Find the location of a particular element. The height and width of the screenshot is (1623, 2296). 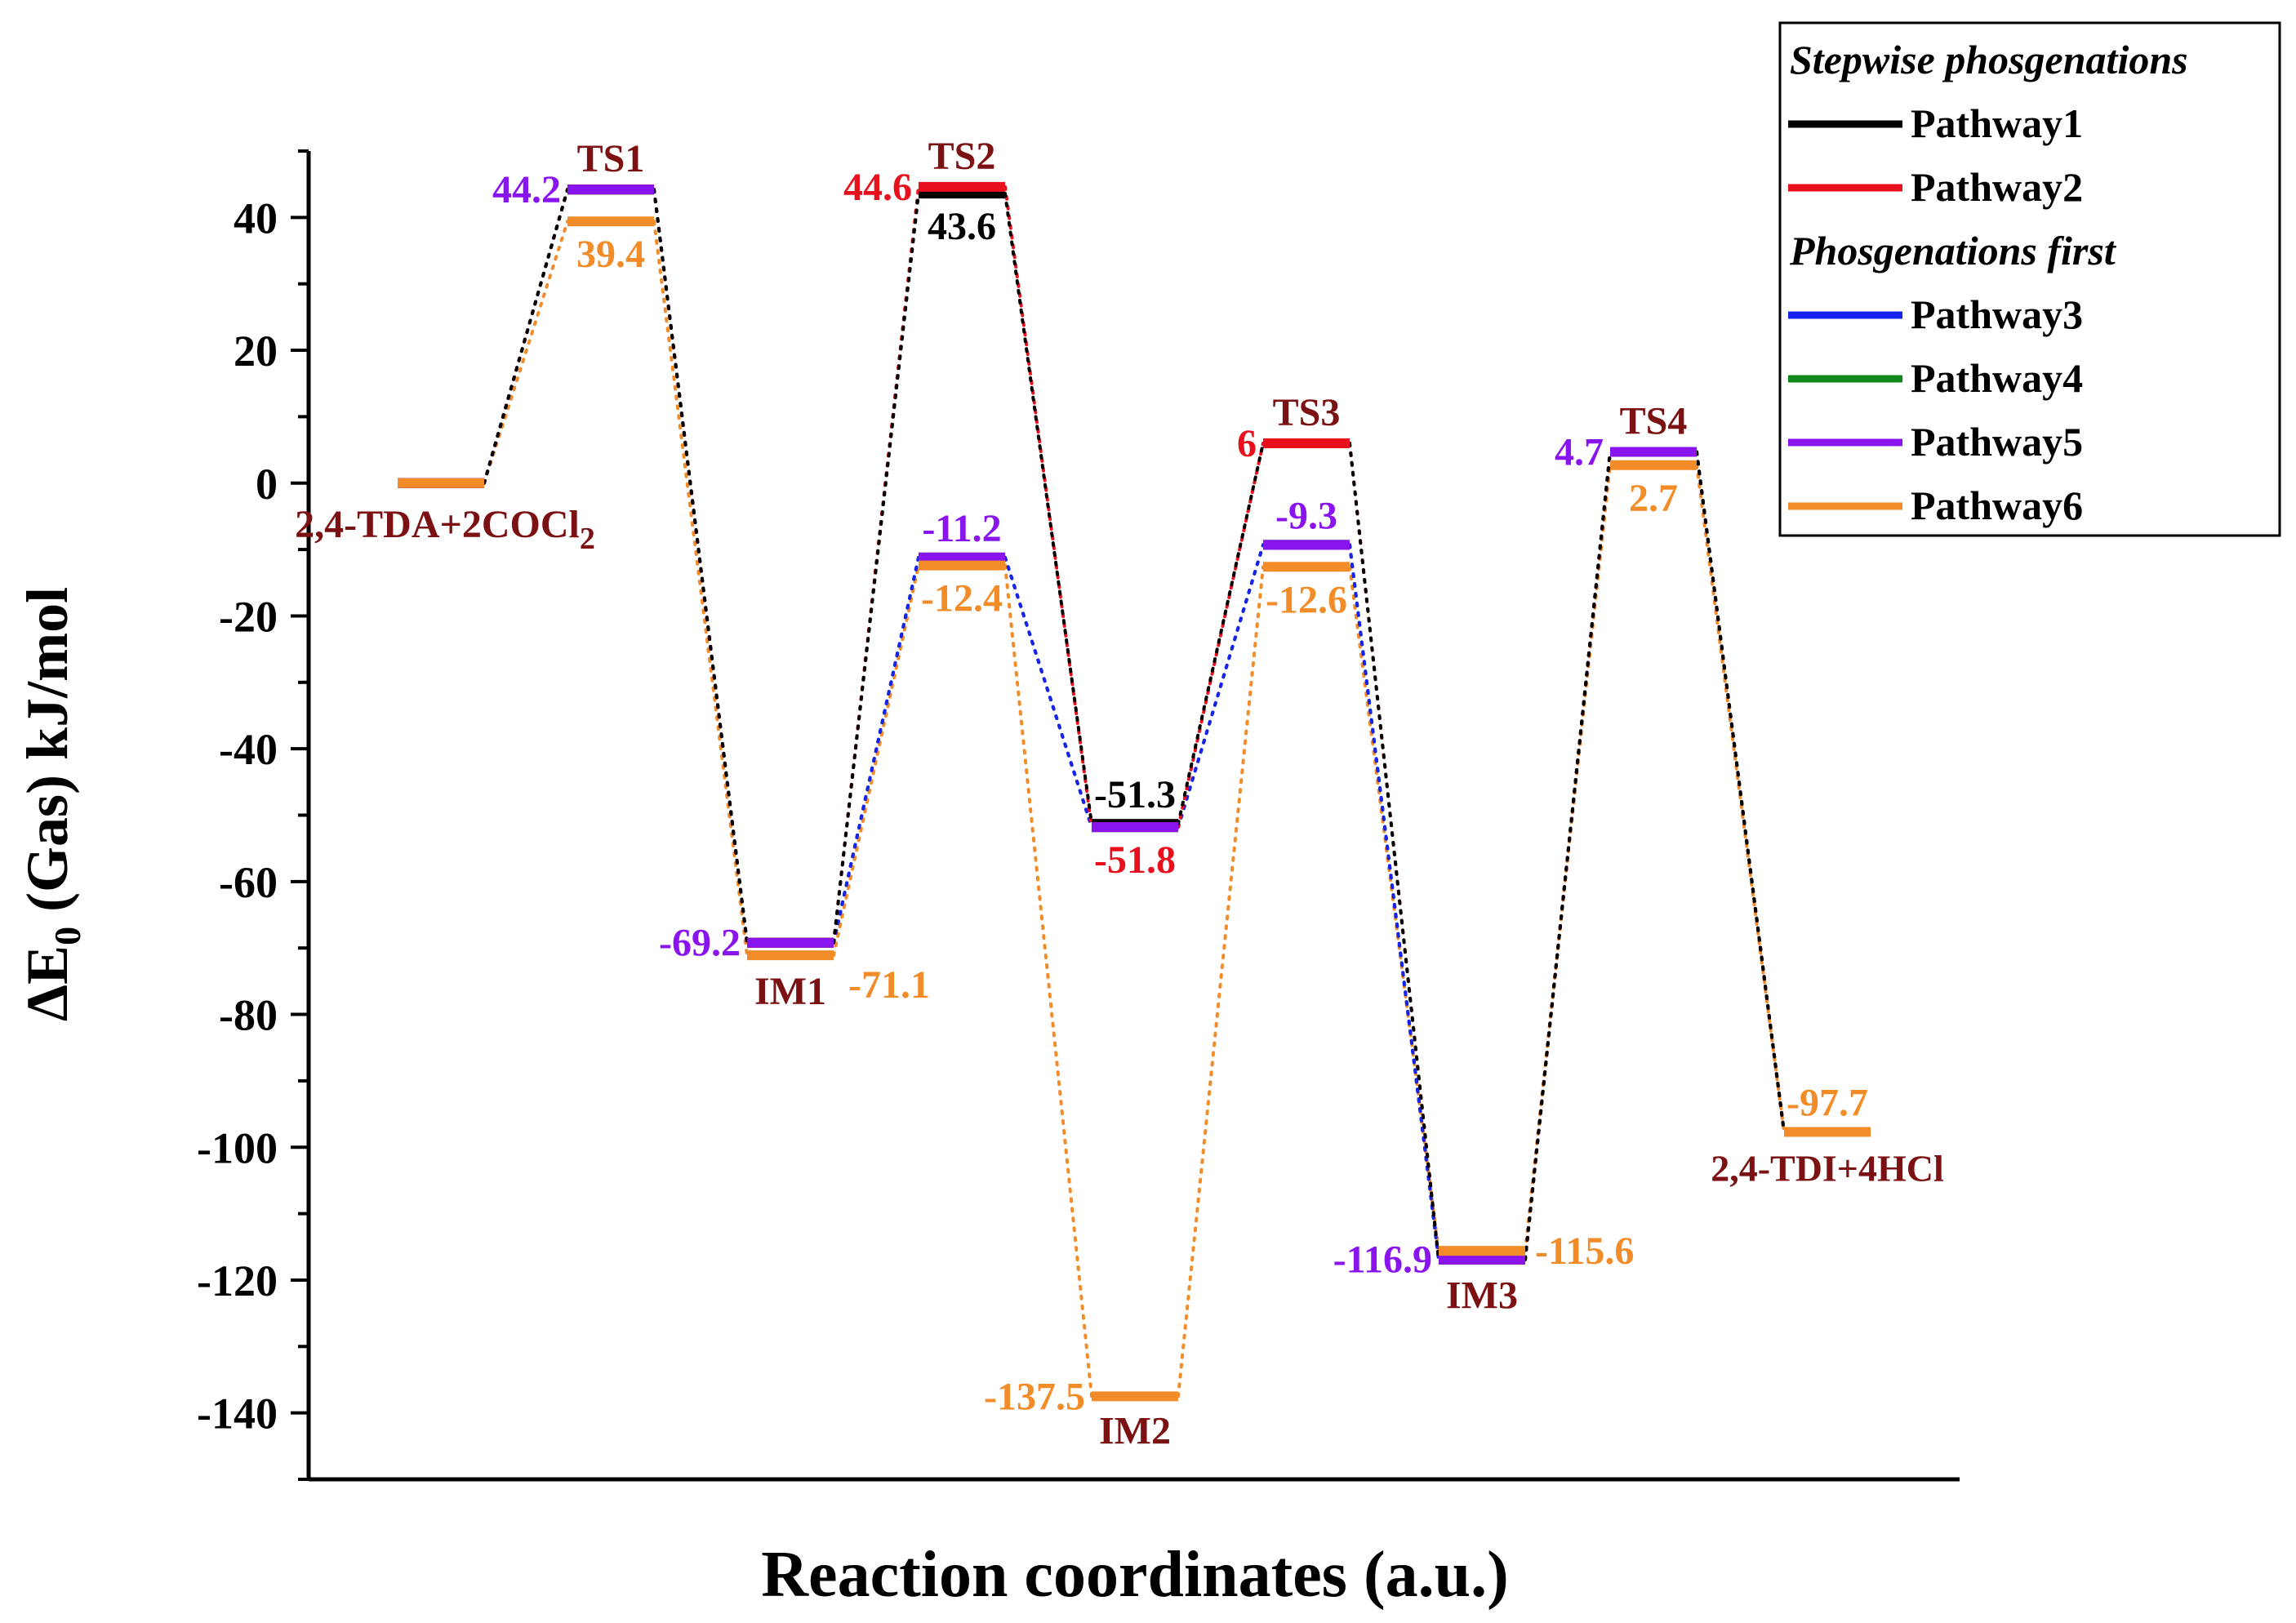

data-label: -51.3 is located at coordinates (1135, 794).